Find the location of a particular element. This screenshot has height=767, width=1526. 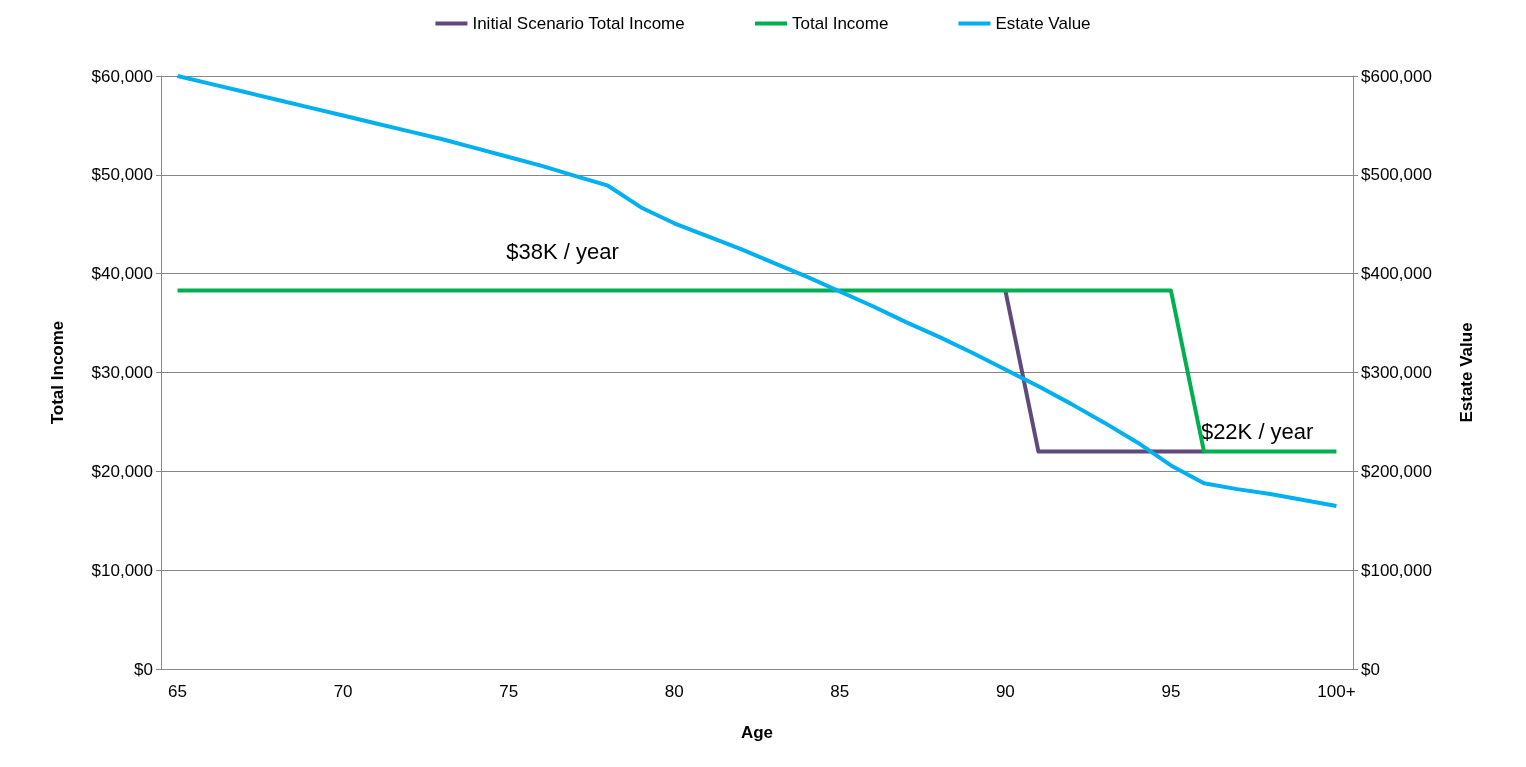

x-tick-label: 70 is located at coordinates (343, 691).